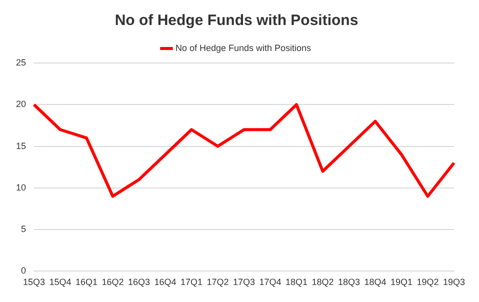  I want to click on legend-label: No of Hedge Funds with Positions, so click(243, 47).